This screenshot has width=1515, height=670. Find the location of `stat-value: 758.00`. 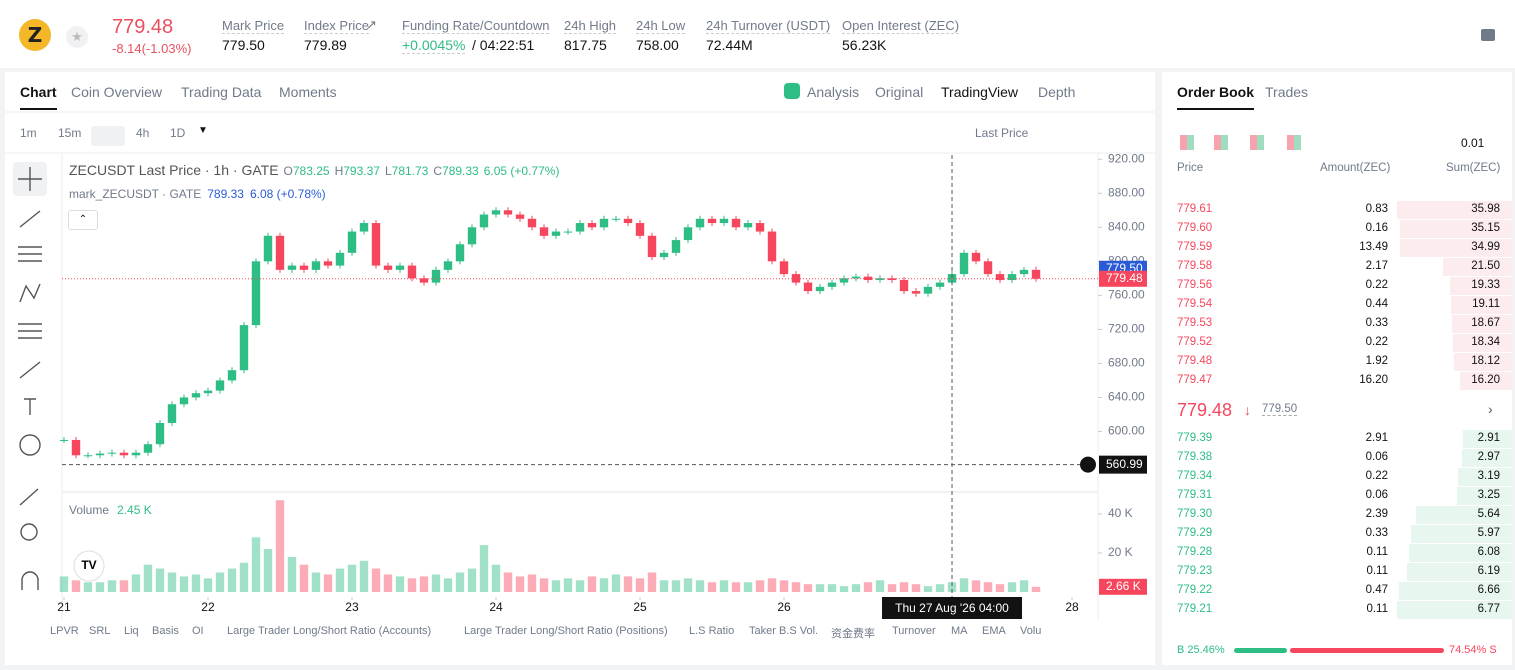

stat-value: 758.00 is located at coordinates (657, 45).